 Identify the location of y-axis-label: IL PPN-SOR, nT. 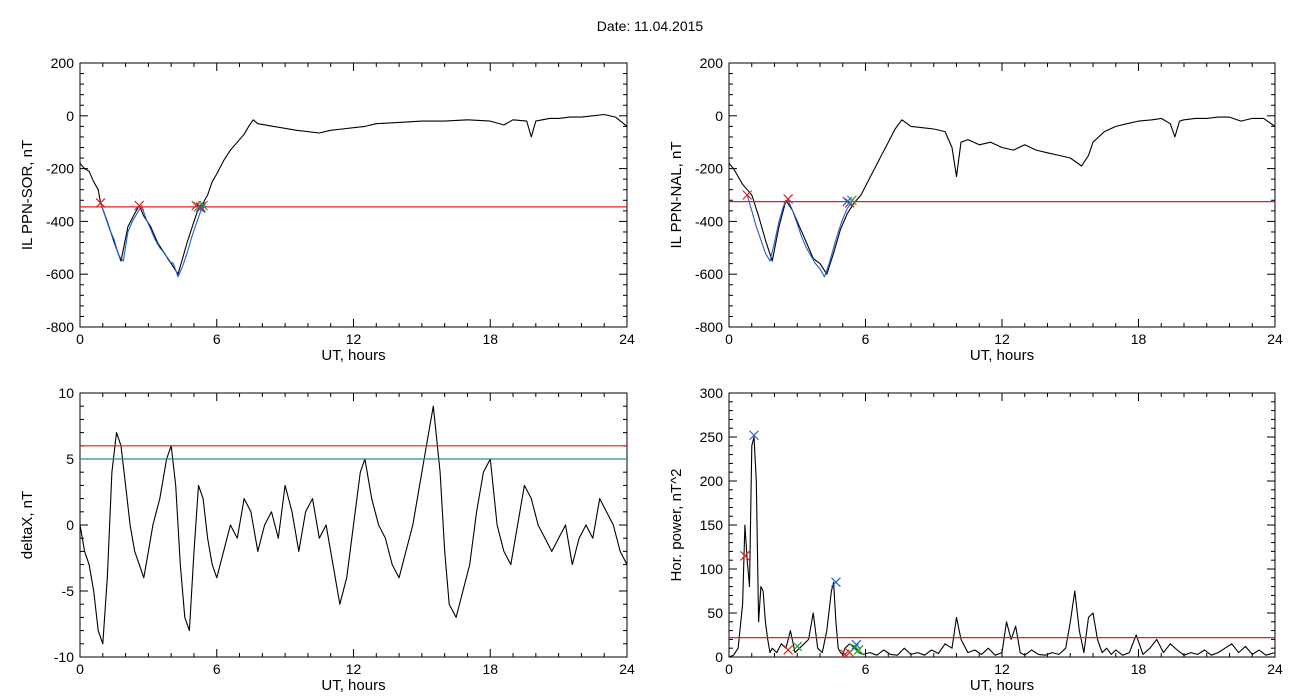
(27, 195).